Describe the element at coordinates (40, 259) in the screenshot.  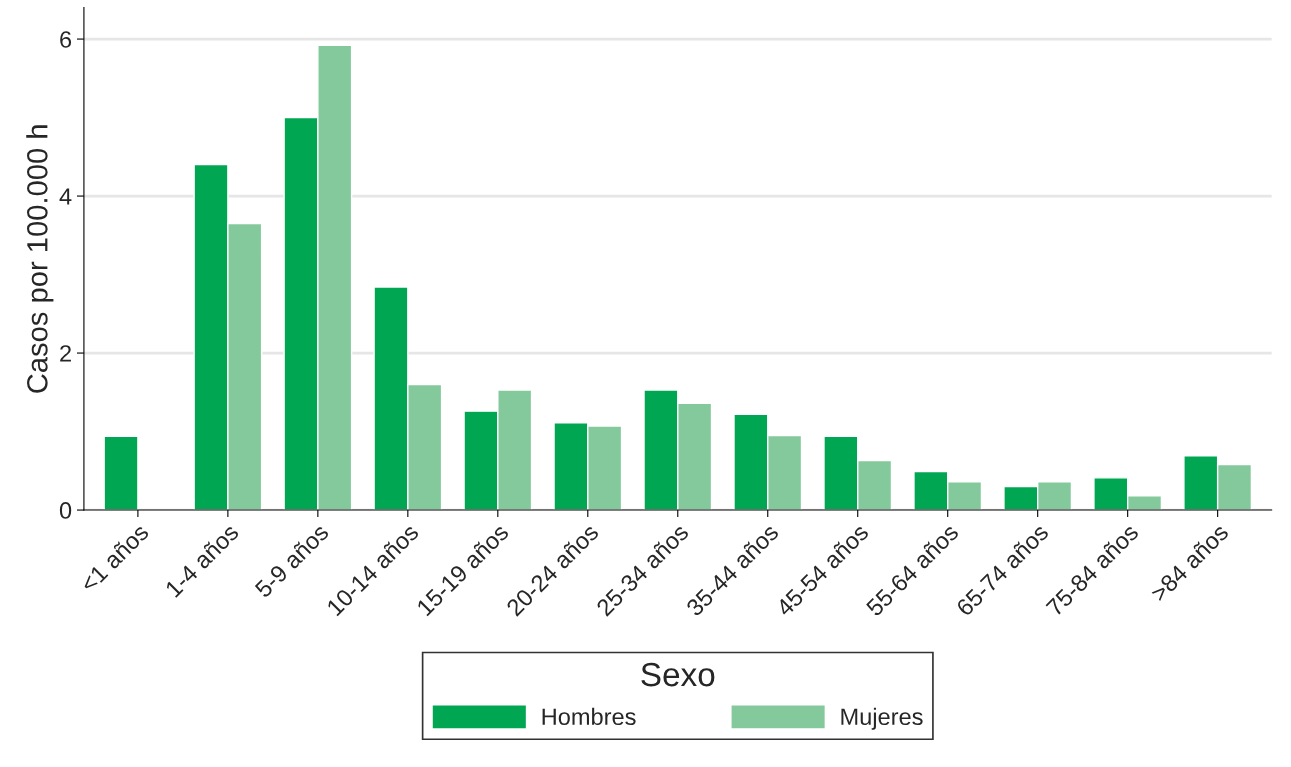
I see `y-axis-title: Casos por 100.000 h` at that location.